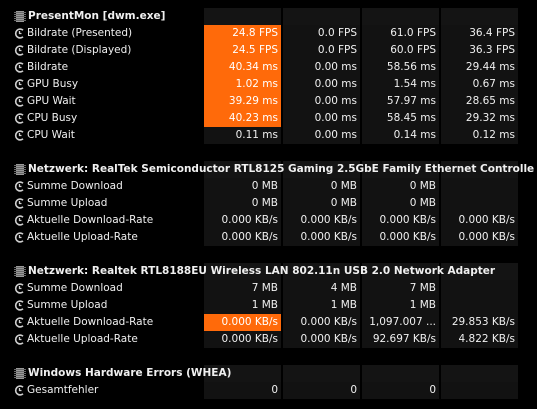 This screenshot has width=537, height=409. I want to click on group-title: PresentMon [dwm.exe], so click(97, 16).